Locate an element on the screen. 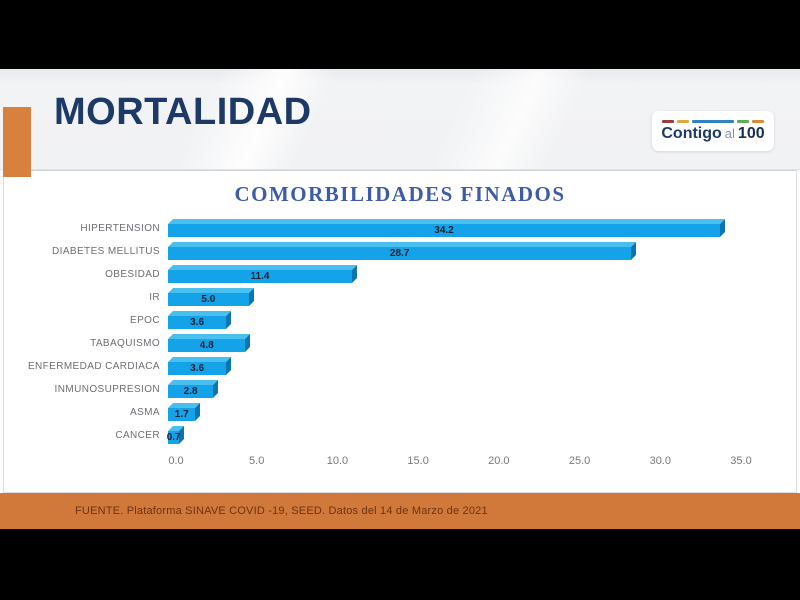 The width and height of the screenshot is (800, 600). category-label: ENFERMEDAD CARDIACA is located at coordinates (93, 366).